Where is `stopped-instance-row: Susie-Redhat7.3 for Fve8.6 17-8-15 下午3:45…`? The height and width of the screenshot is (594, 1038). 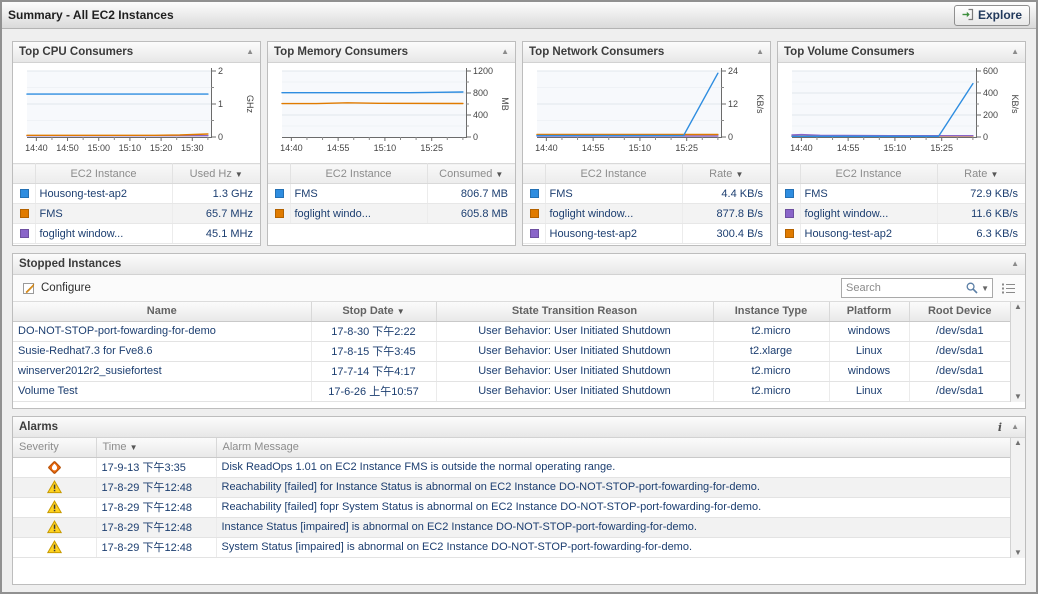 stopped-instance-row: Susie-Redhat7.3 for Fve8.6 17-8-15 下午3:45… is located at coordinates (511, 351).